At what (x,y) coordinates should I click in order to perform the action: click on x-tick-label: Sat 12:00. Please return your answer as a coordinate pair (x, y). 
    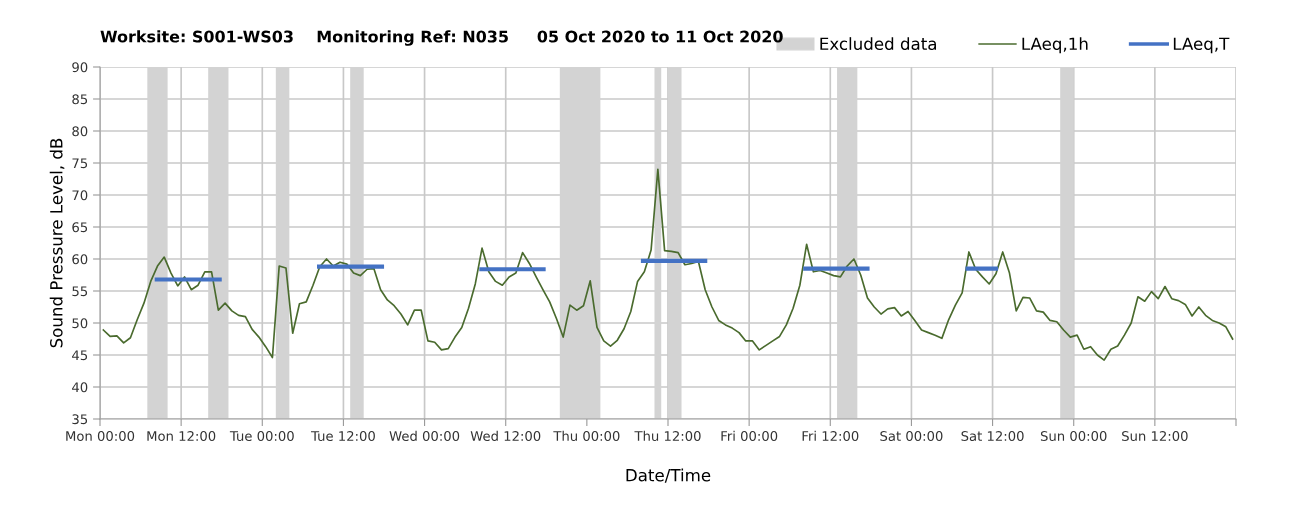
    Looking at the image, I should click on (992, 436).